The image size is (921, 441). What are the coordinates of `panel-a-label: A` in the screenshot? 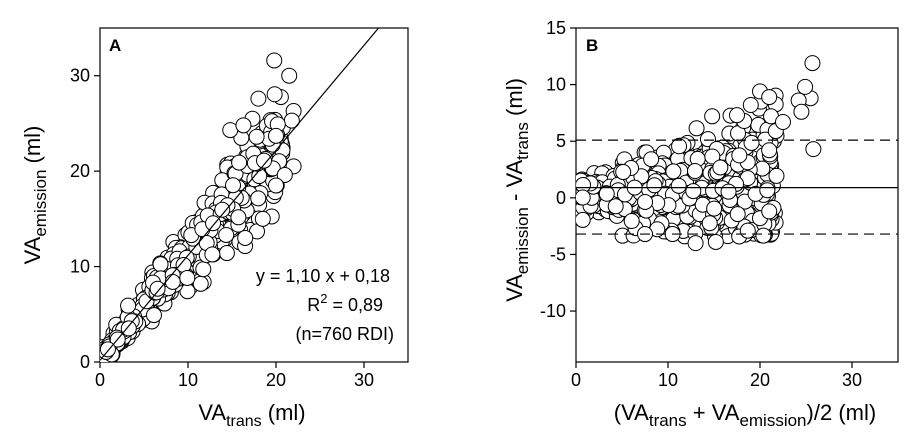 It's located at (115, 45).